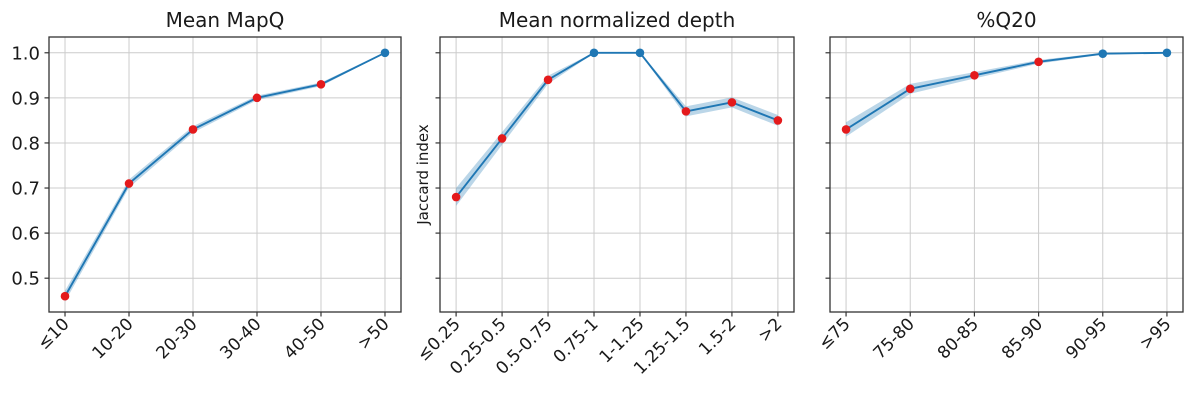 Image resolution: width=1200 pixels, height=400 pixels. I want to click on x-tick-label: 75-80, so click(894, 338).